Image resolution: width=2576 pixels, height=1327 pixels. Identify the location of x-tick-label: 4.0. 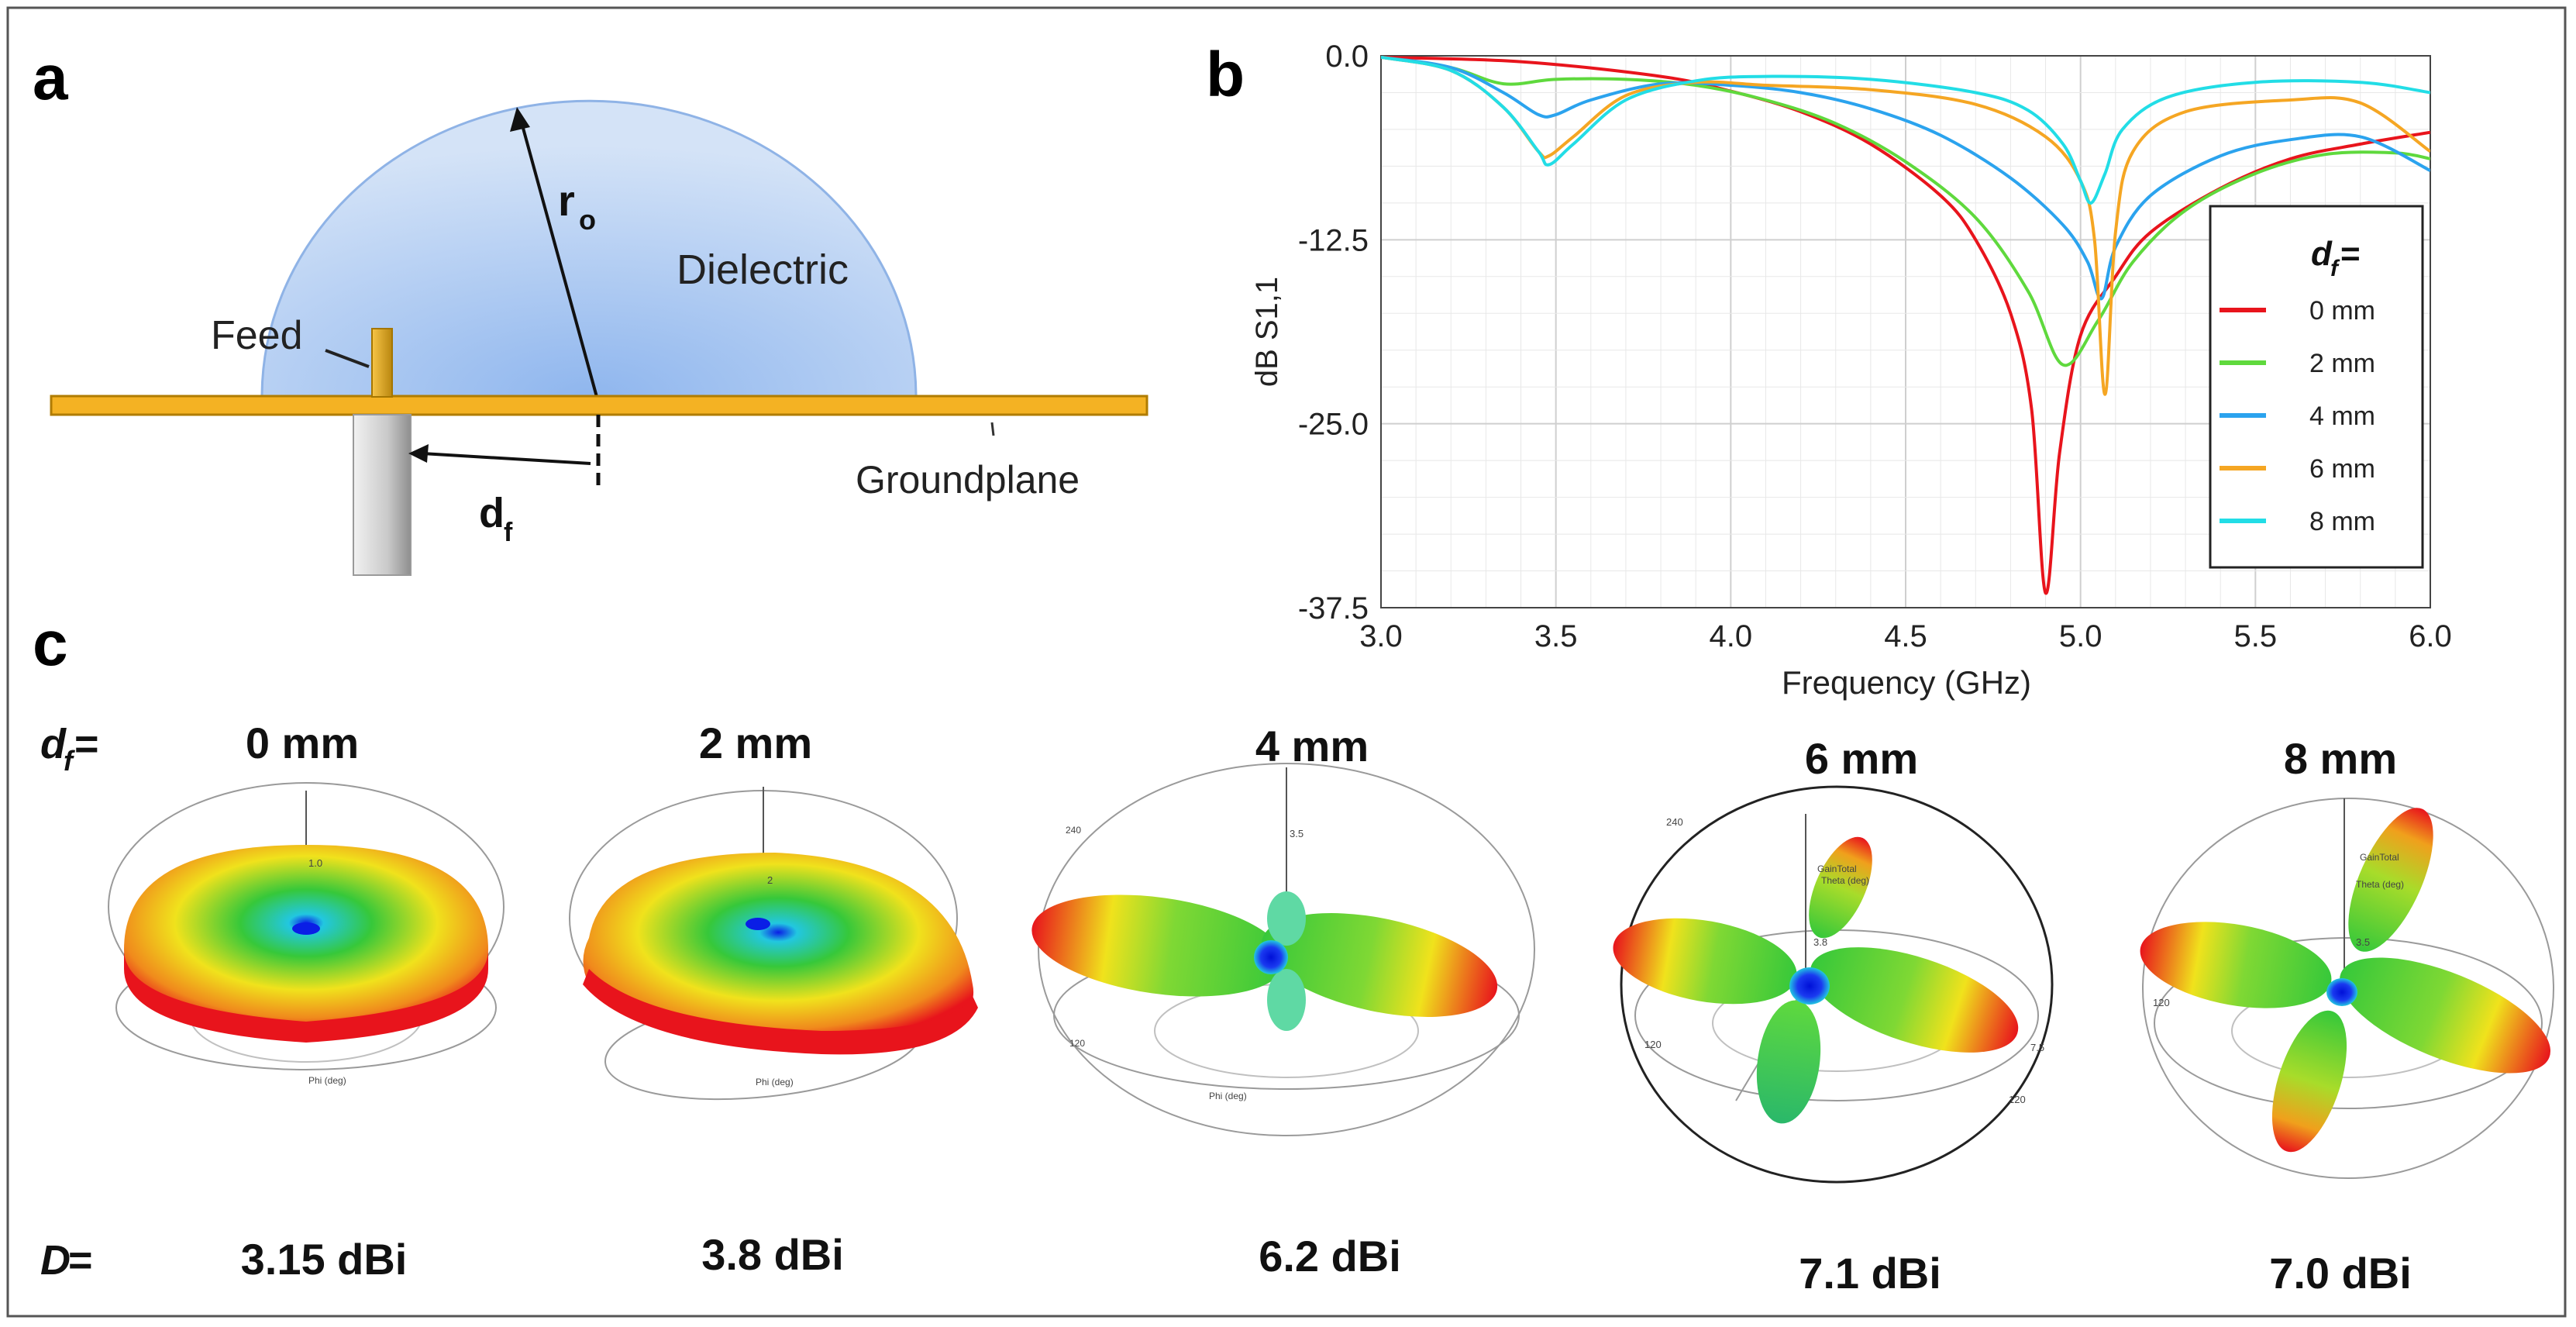
(1731, 636).